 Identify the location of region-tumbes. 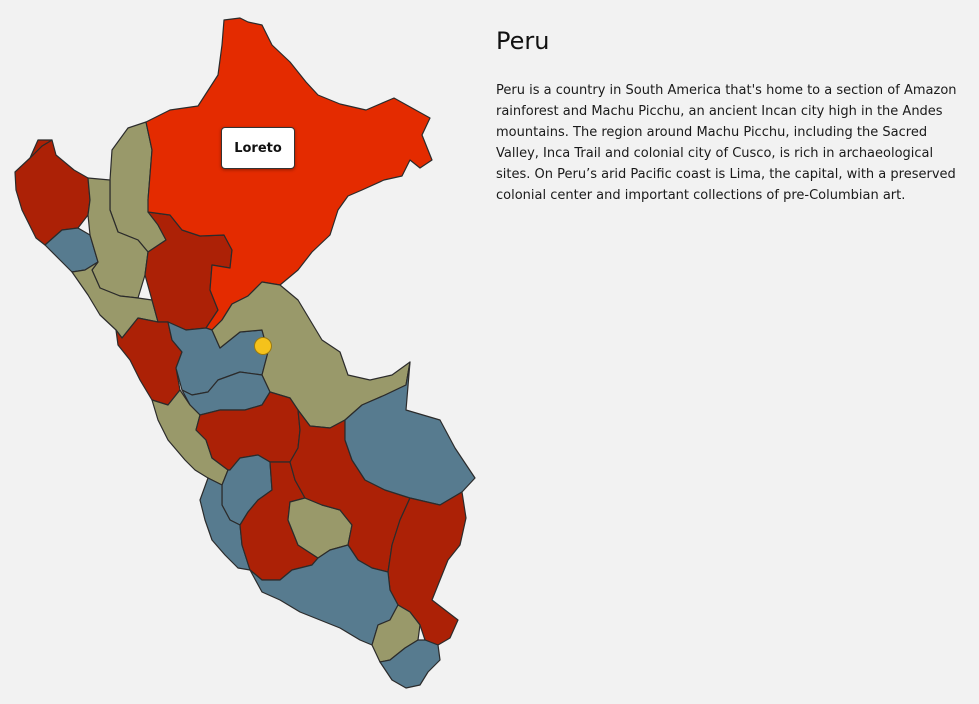
(41, 149).